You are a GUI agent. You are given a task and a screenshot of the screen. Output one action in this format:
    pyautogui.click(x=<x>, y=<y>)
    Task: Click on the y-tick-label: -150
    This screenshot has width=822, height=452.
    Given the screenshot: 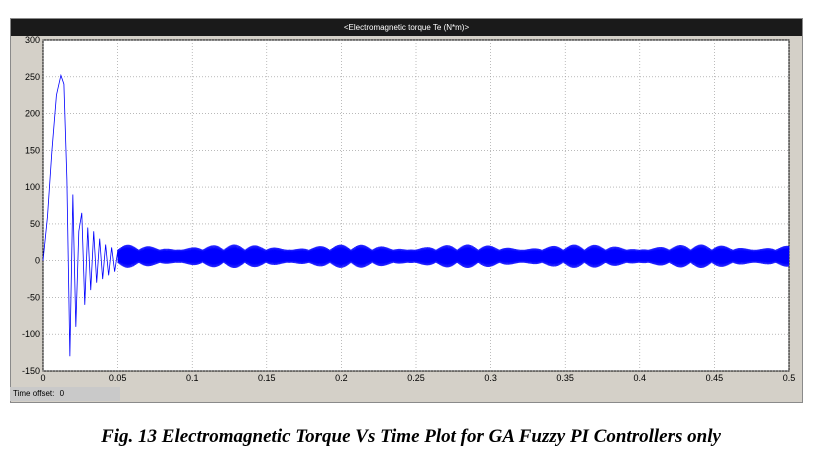 What is the action you would take?
    pyautogui.click(x=31, y=371)
    